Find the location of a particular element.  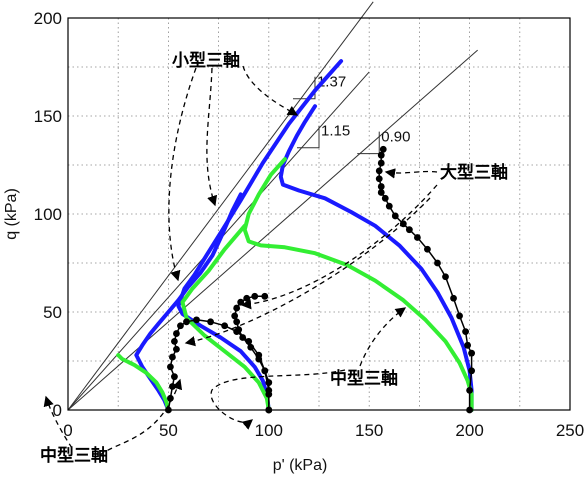

slope-label: 0.90 is located at coordinates (395, 137).